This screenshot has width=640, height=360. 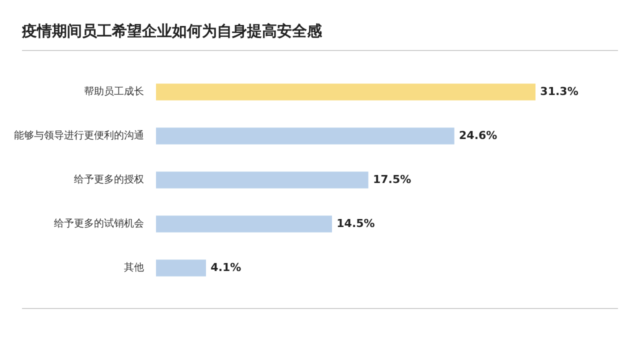 I want to click on data-label: 14.5%, so click(x=355, y=223).